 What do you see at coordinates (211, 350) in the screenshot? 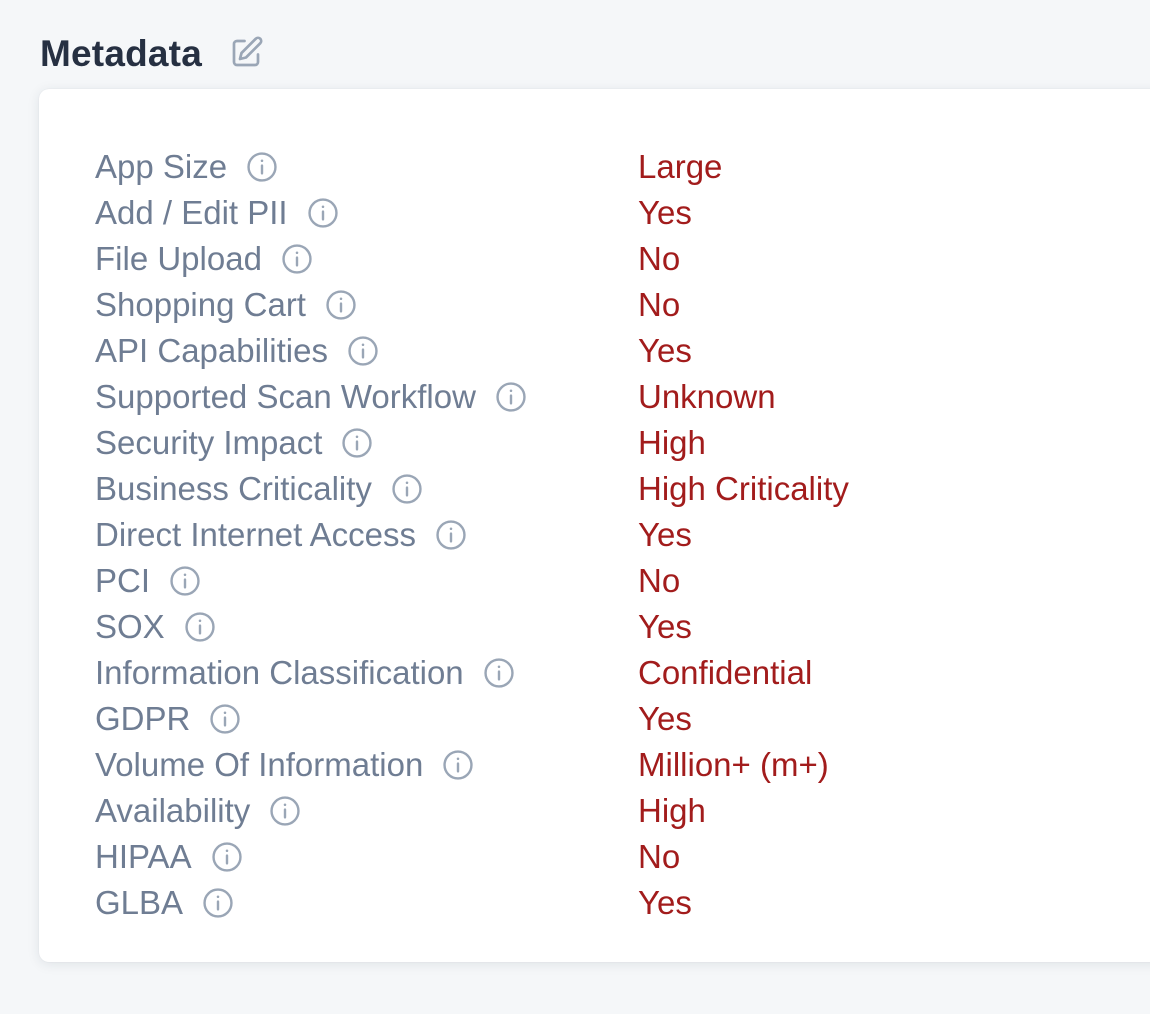
I see `metadata-label: API Capabilities` at bounding box center [211, 350].